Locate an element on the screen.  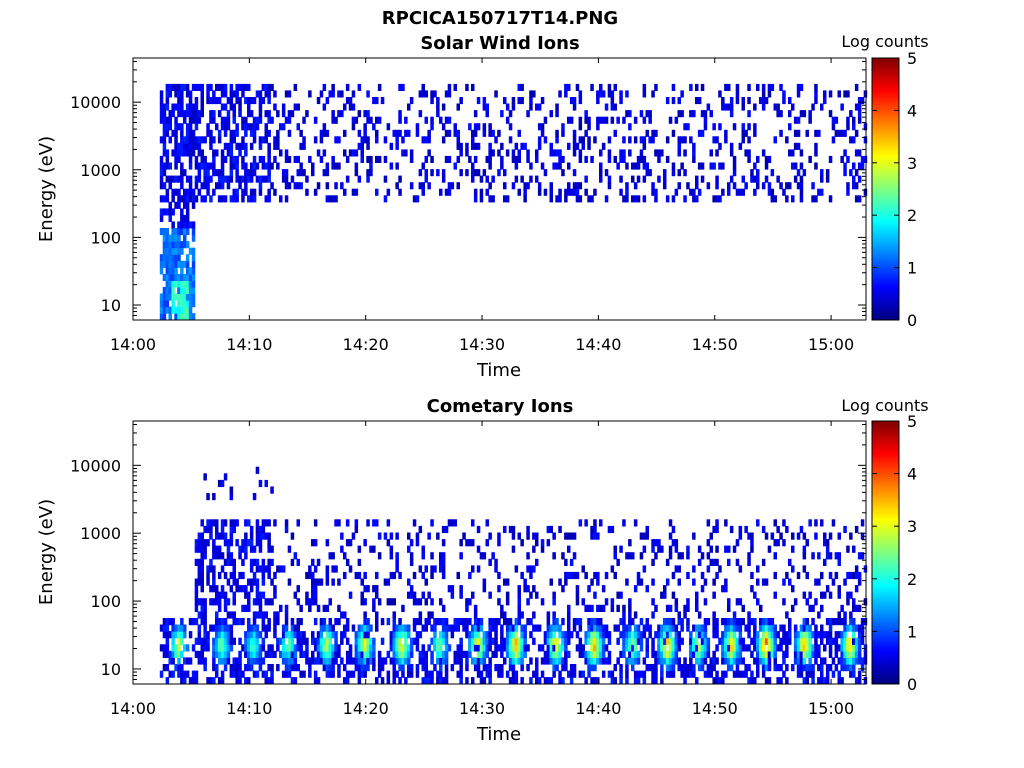
colorbar-gradient is located at coordinates (885, 189).